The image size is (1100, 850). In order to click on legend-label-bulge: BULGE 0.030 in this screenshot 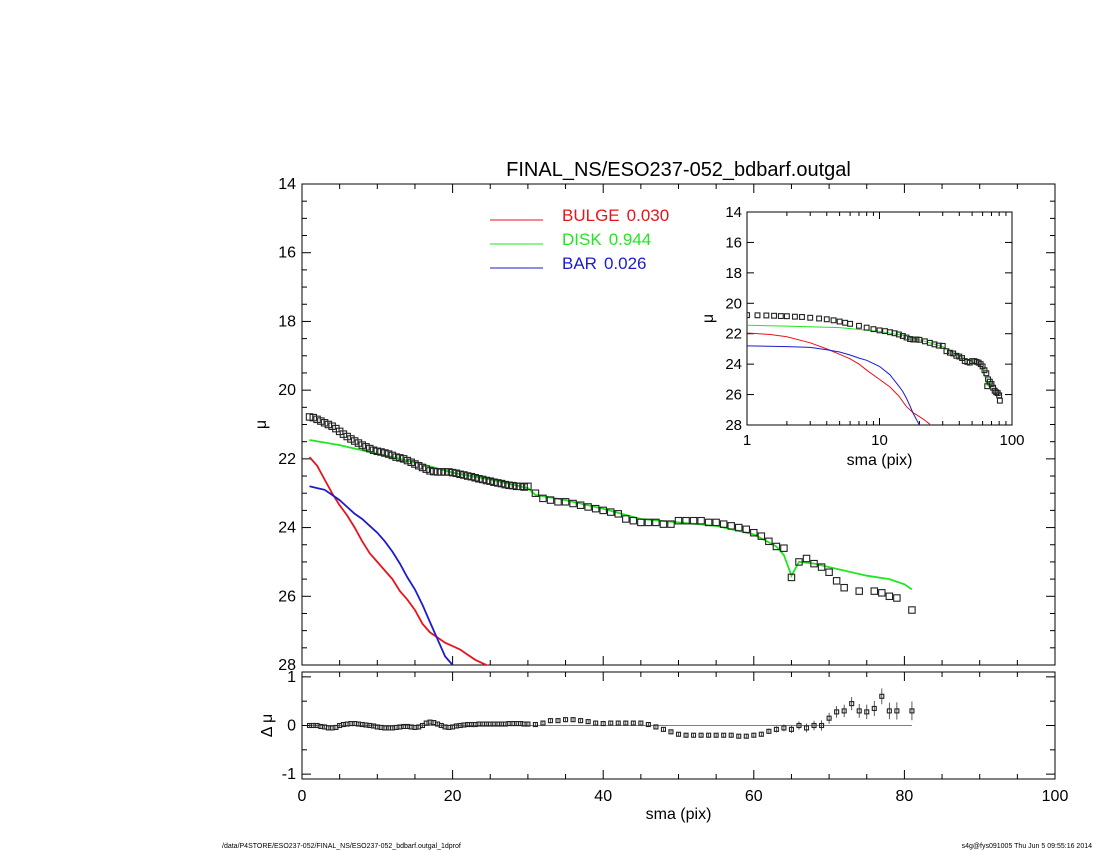, I will do `click(615, 215)`.